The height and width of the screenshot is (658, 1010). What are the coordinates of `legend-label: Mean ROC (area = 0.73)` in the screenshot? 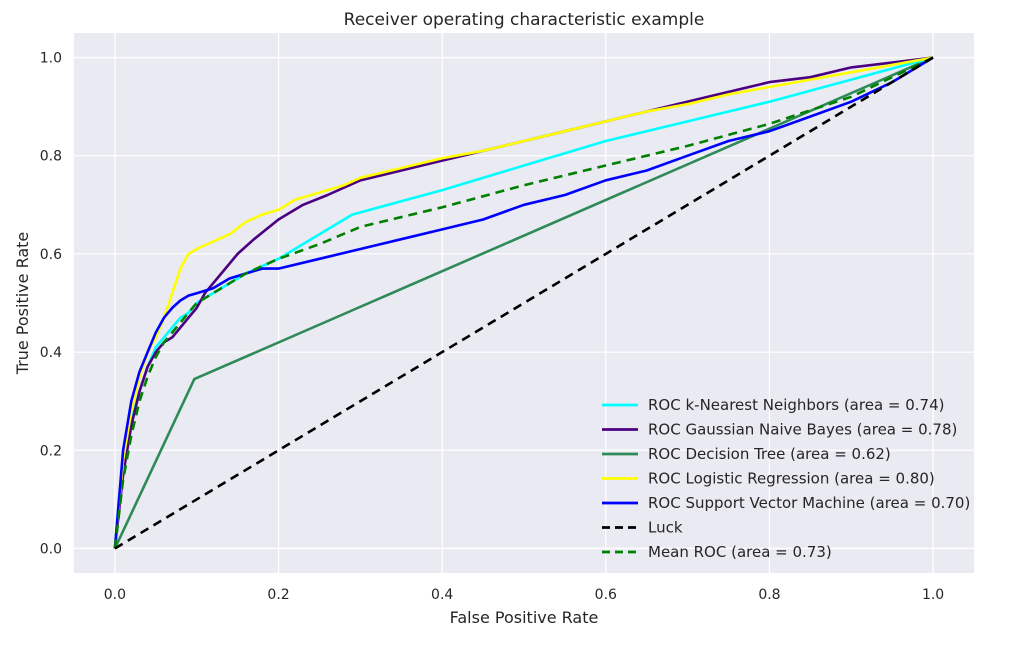 It's located at (740, 552).